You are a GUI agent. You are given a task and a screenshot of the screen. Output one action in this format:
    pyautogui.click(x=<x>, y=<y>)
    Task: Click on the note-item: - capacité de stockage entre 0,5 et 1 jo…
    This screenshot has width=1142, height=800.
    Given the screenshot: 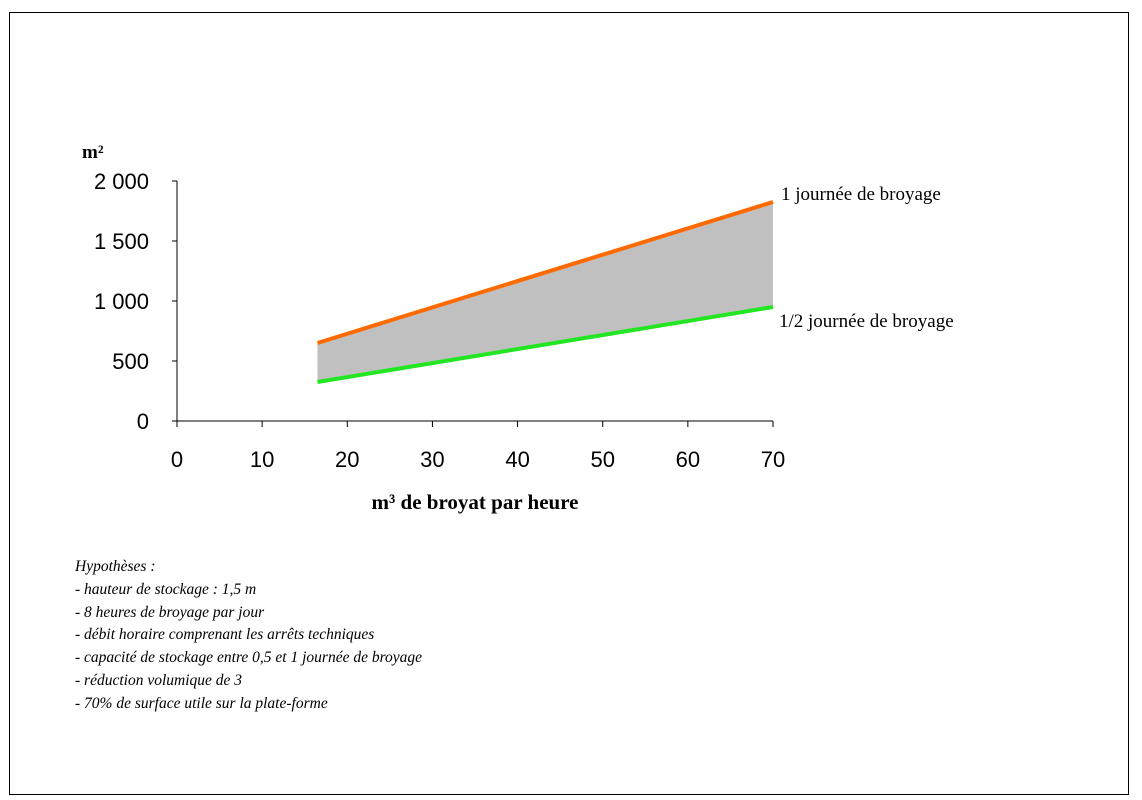 What is the action you would take?
    pyautogui.click(x=249, y=658)
    